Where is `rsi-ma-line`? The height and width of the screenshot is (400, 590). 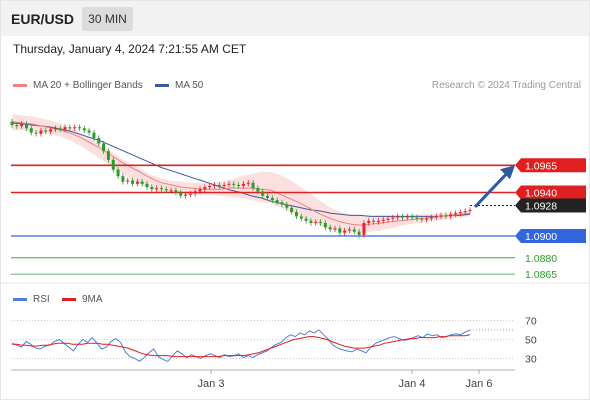 rsi-ma-line is located at coordinates (241, 346).